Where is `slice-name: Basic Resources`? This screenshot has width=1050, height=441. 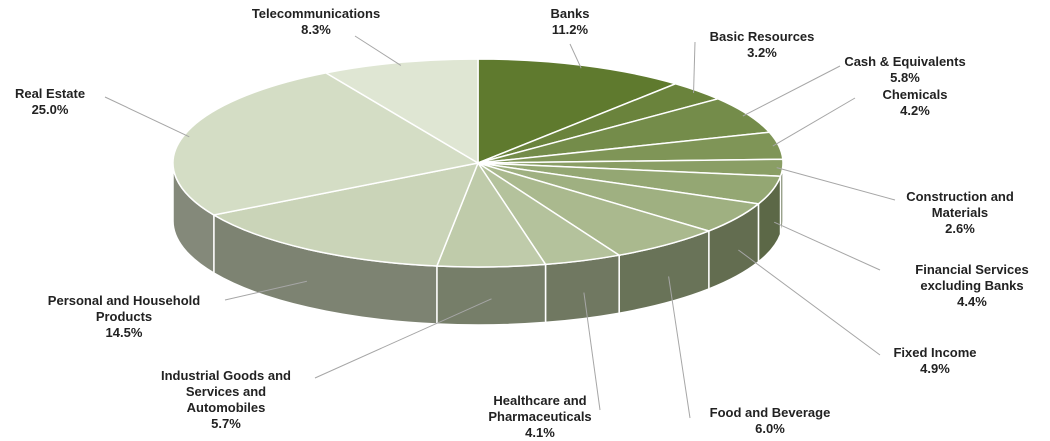 slice-name: Basic Resources is located at coordinates (762, 36).